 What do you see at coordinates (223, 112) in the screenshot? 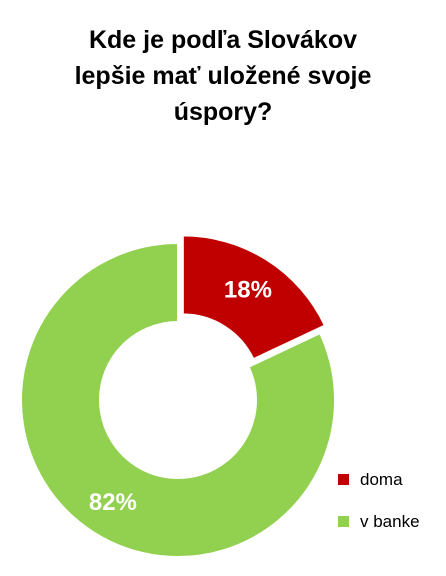
I see `chart-title-line-3: úspory?` at bounding box center [223, 112].